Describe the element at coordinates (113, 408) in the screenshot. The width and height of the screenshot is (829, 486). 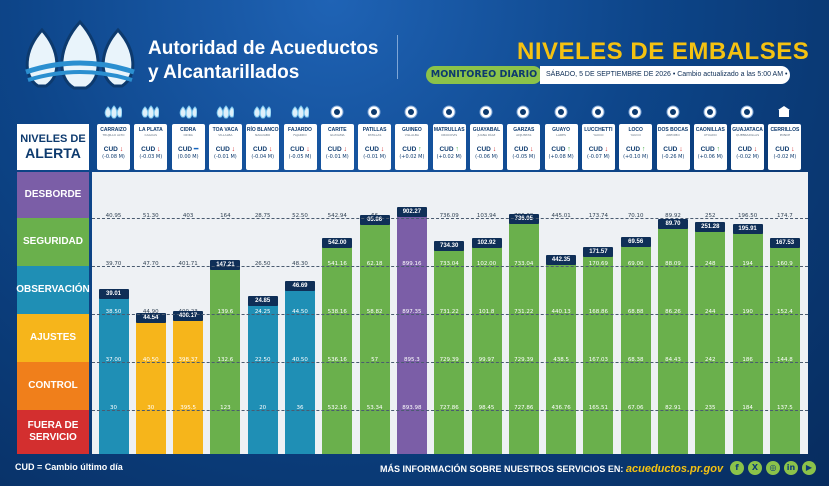
I see `threshold-value: 30` at that location.